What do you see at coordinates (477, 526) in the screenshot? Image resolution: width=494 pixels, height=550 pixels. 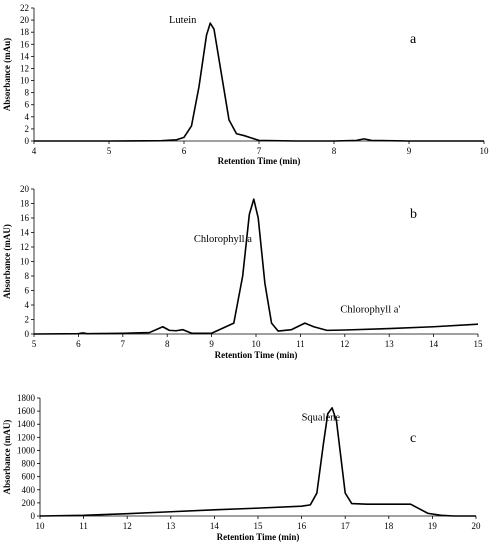 I see `x-tick-label: 20` at bounding box center [477, 526].